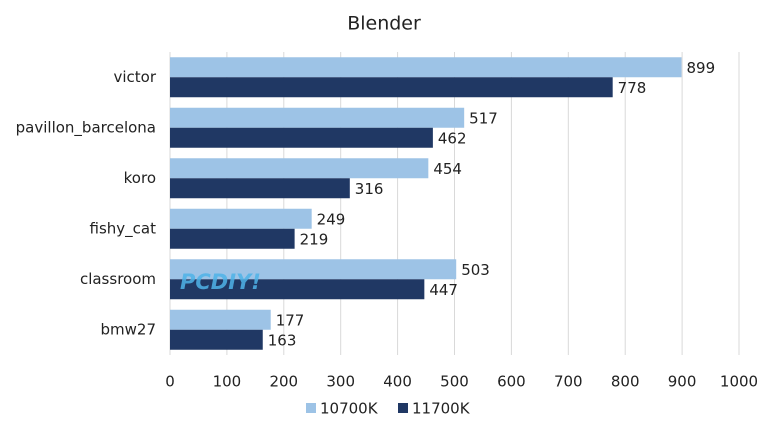 Image resolution: width=768 pixels, height=428 pixels. I want to click on x-tick-label: 600, so click(511, 382).